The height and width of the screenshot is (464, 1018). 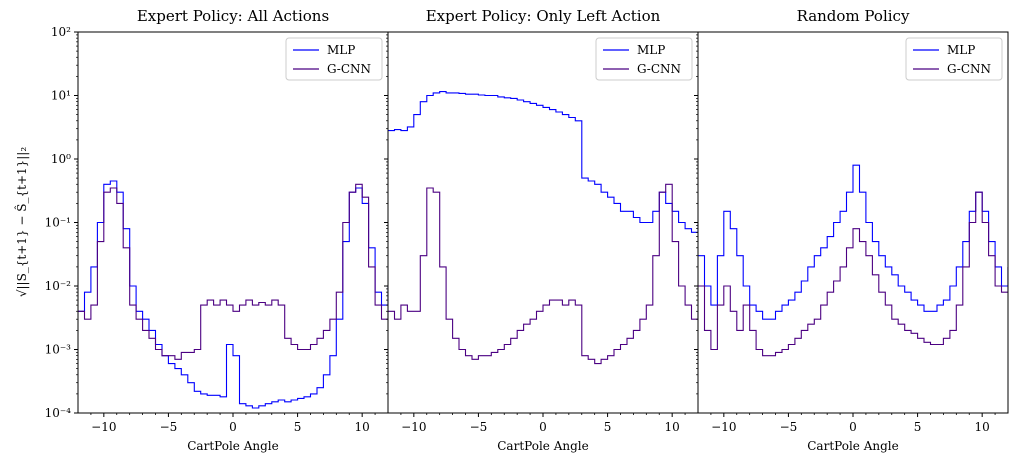 What do you see at coordinates (21, 222) in the screenshot?
I see `y-axis-label: √||S_{t+1} − Ŝ_{t+1}||₂` at bounding box center [21, 222].